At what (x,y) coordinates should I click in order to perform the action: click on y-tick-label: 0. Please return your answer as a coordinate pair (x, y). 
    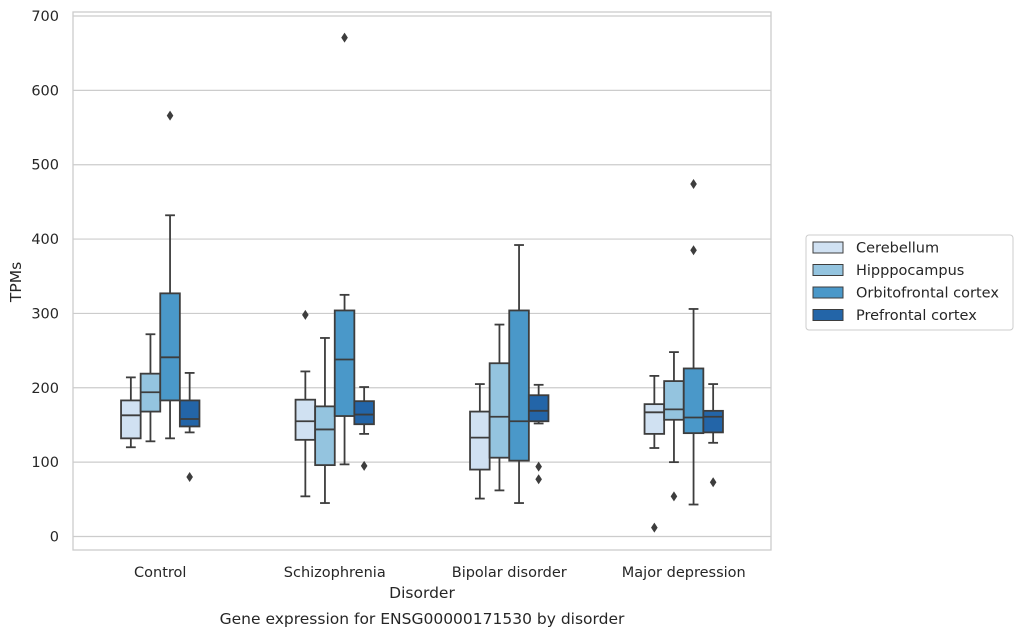
    Looking at the image, I should click on (54, 538).